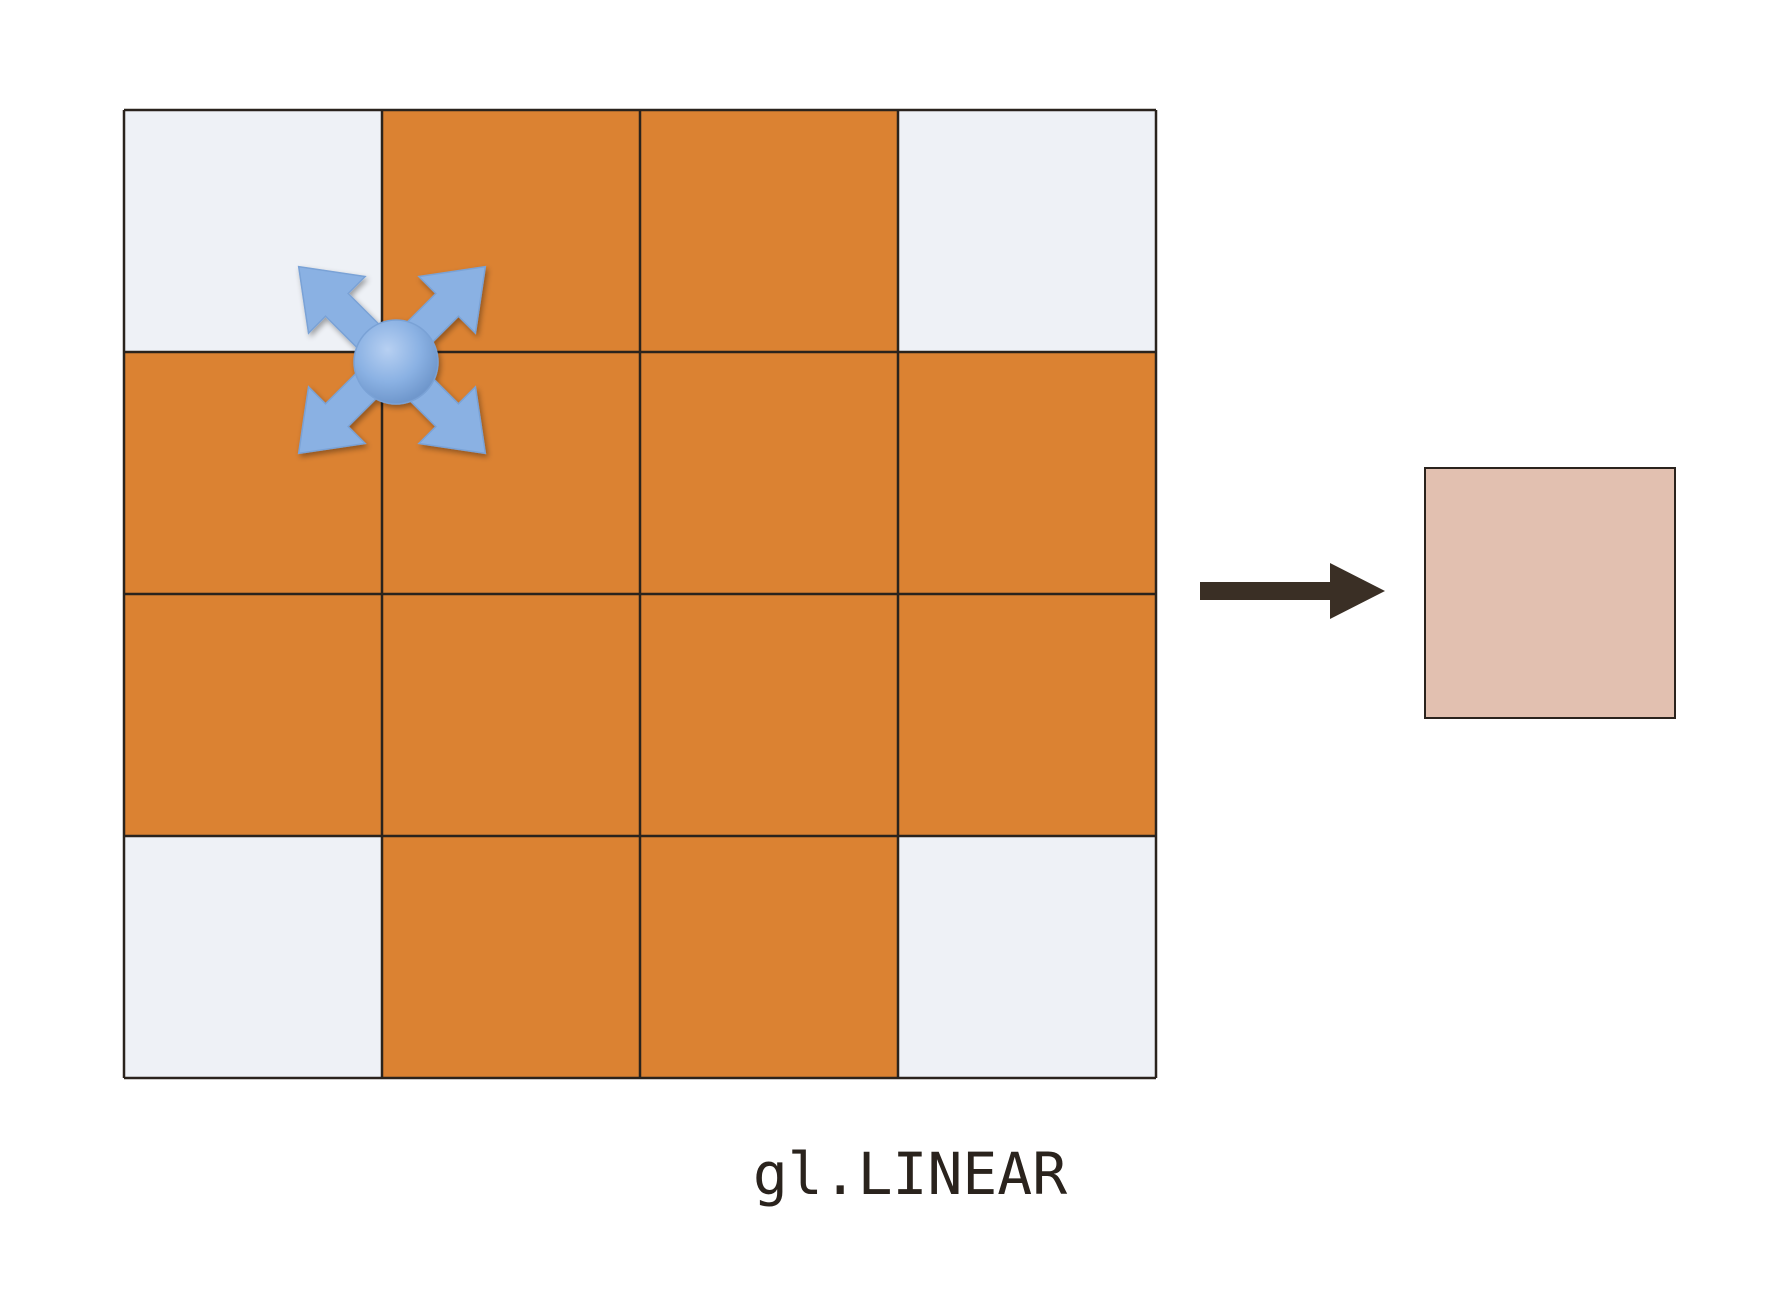  Describe the element at coordinates (1550, 593) in the screenshot. I see `result-color-swatch` at that location.